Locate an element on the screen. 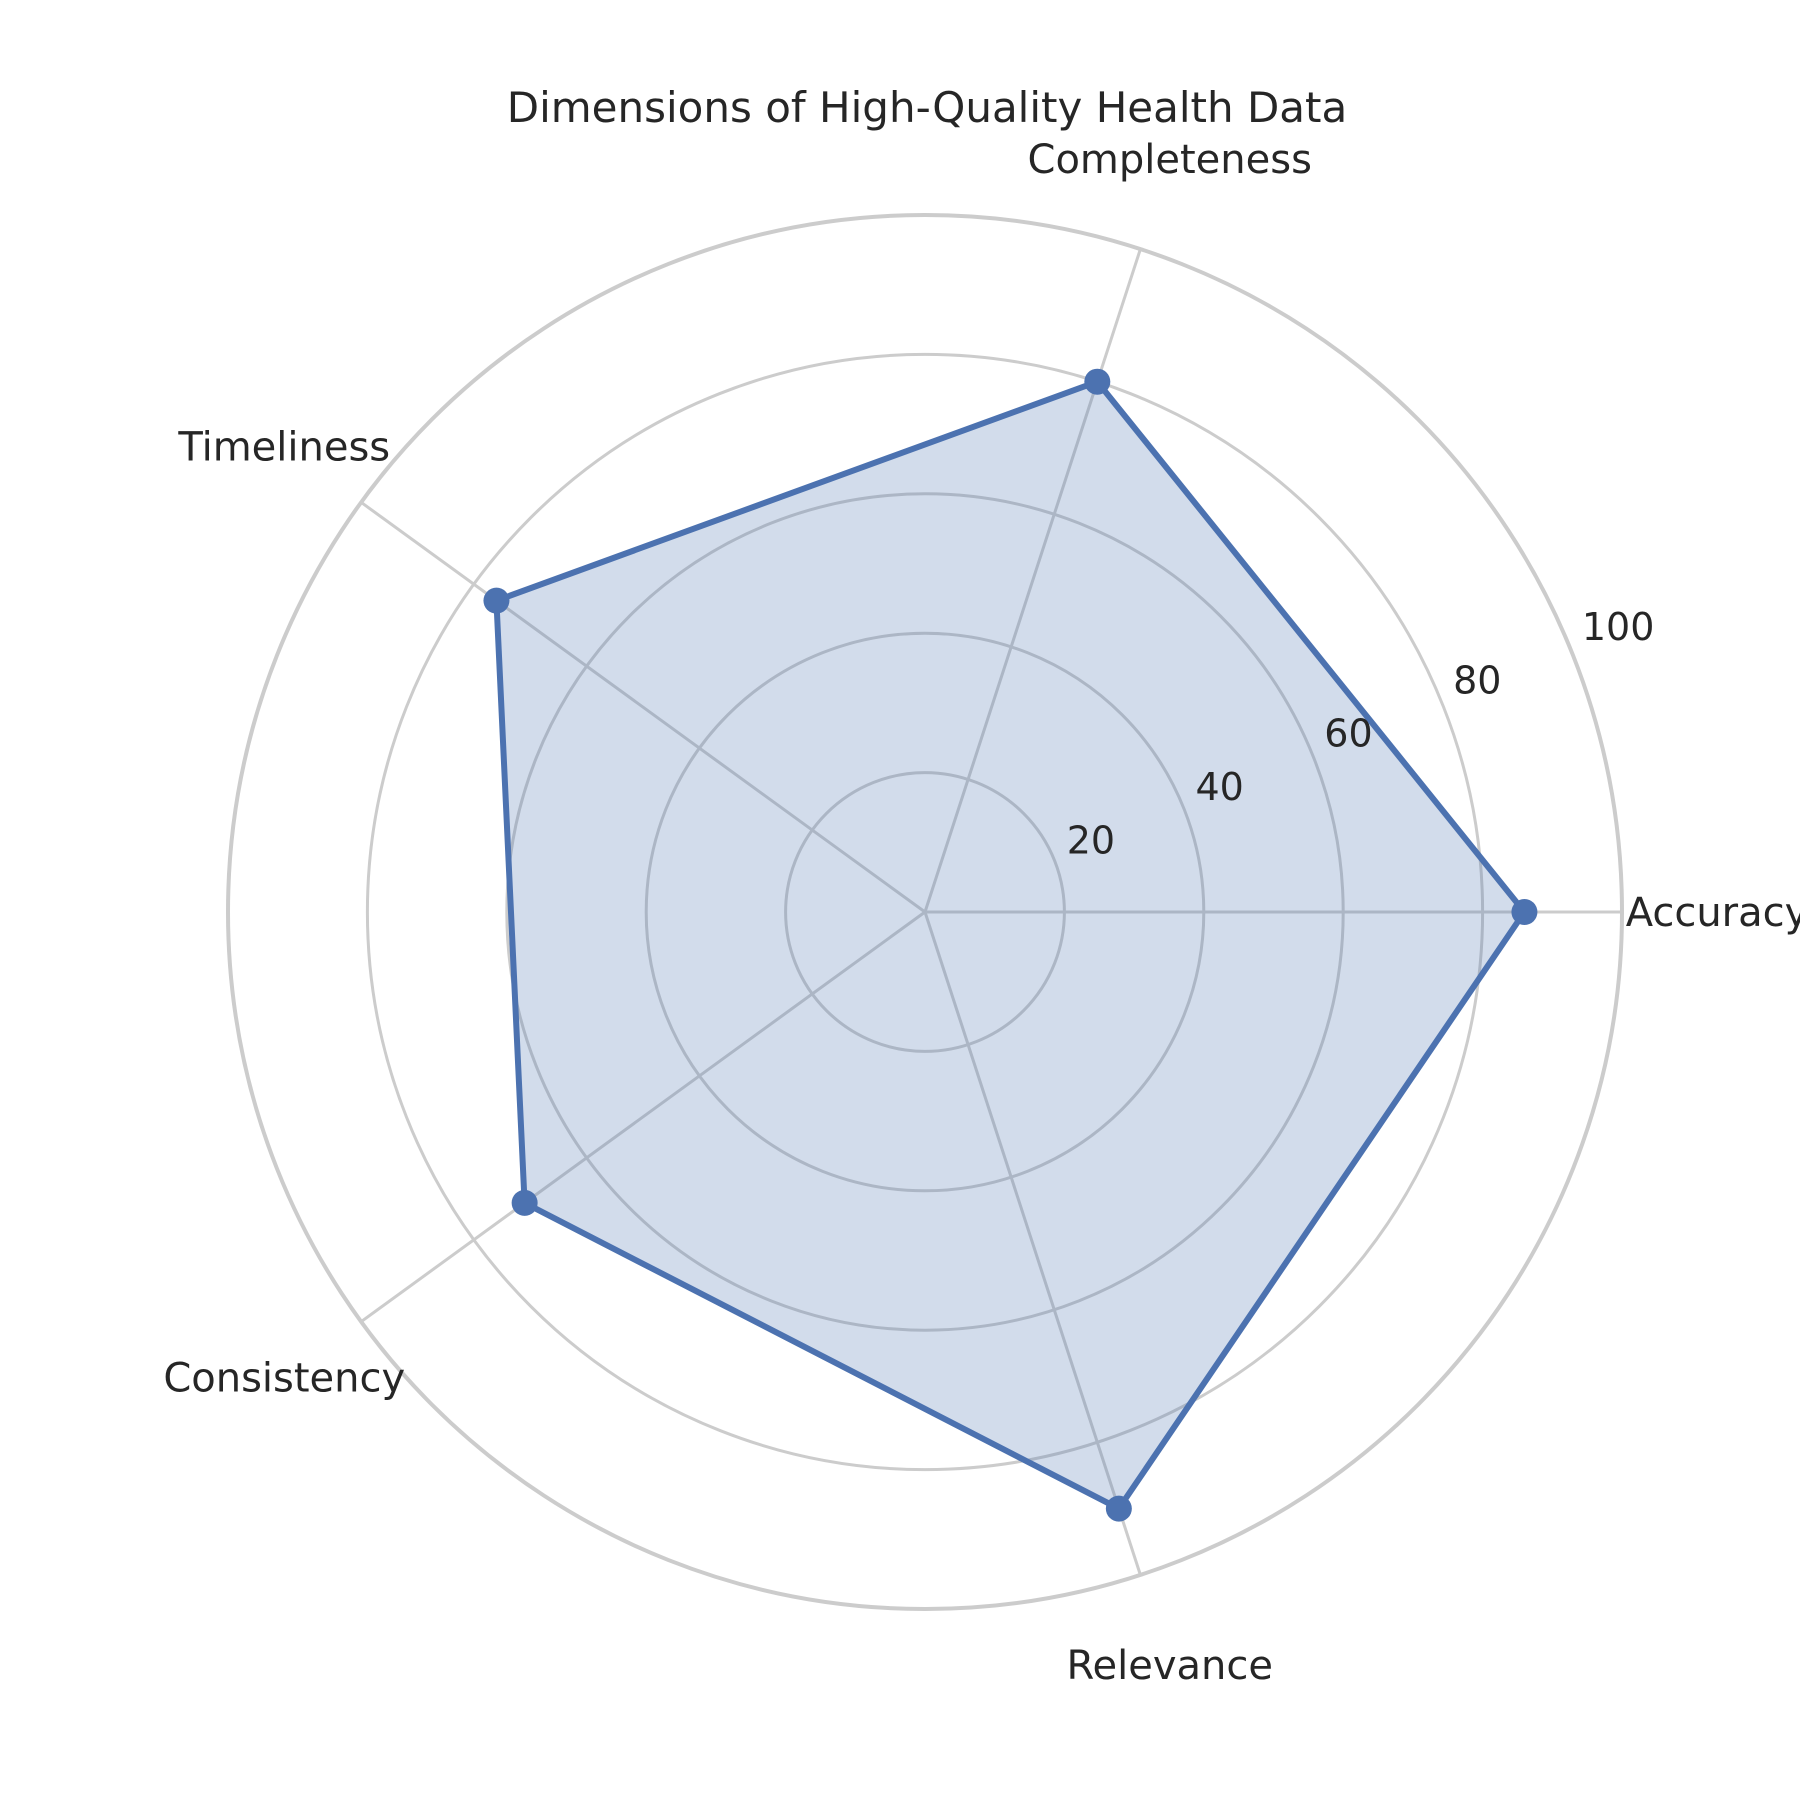 The width and height of the screenshot is (1800, 1800). category-label-relevance: Relevance is located at coordinates (1170, 1666).